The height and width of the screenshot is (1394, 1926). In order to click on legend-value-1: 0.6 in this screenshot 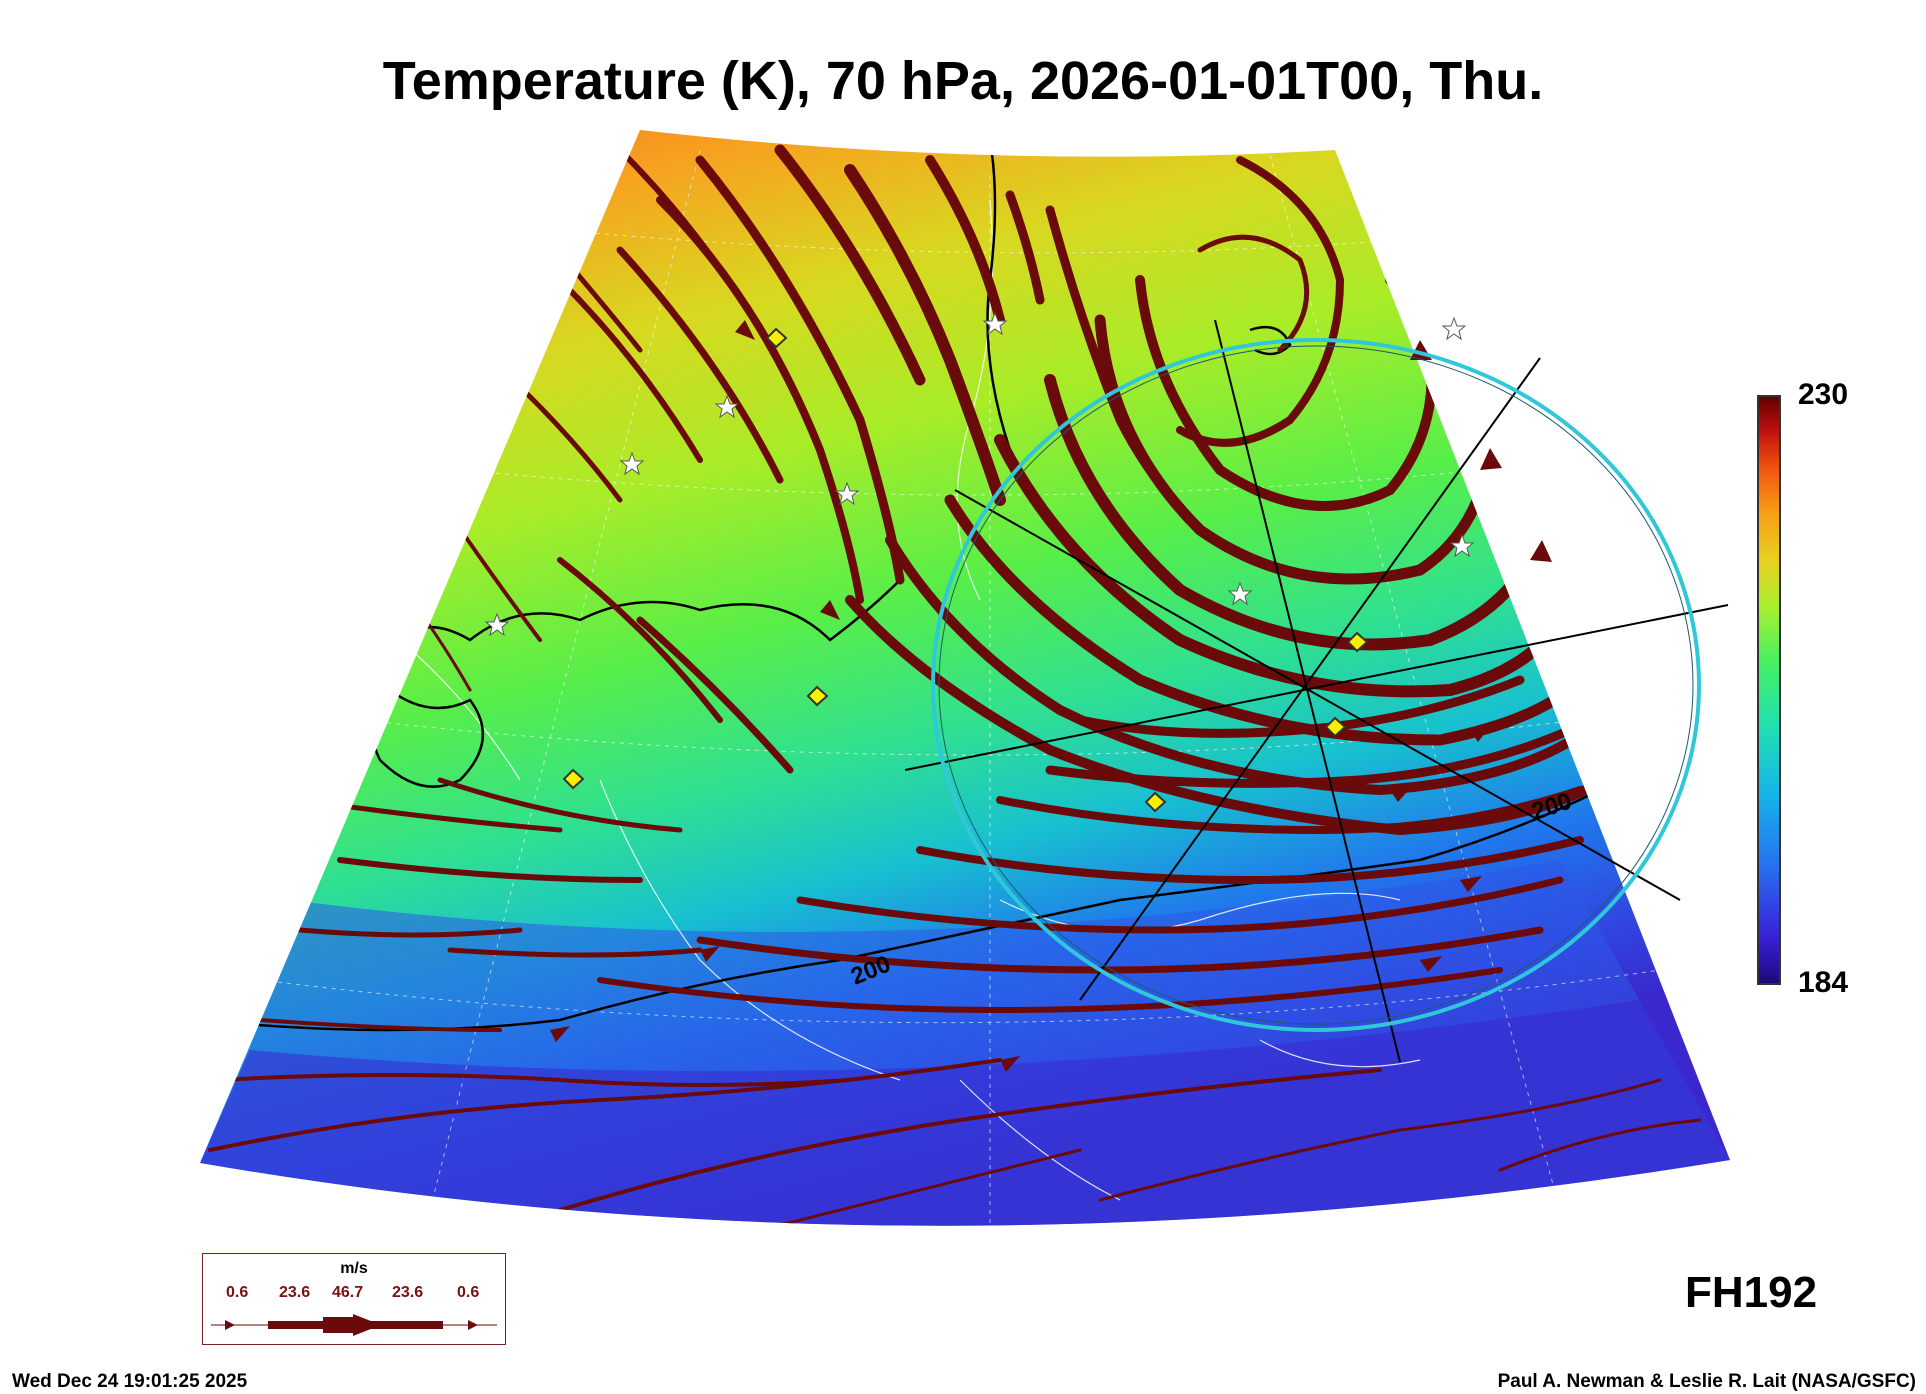, I will do `click(237, 1292)`.